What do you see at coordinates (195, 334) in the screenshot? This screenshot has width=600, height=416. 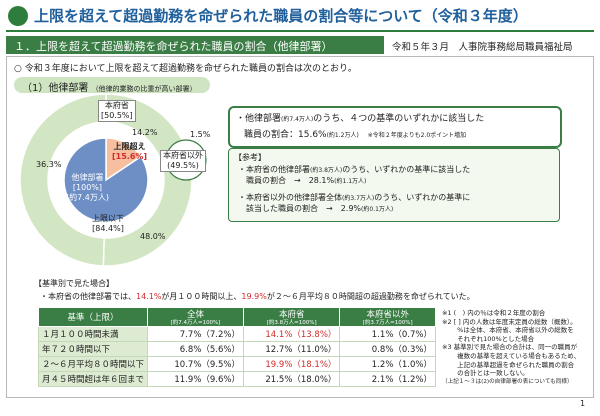 I see `cell-total: 7.7%（7.2%）` at bounding box center [195, 334].